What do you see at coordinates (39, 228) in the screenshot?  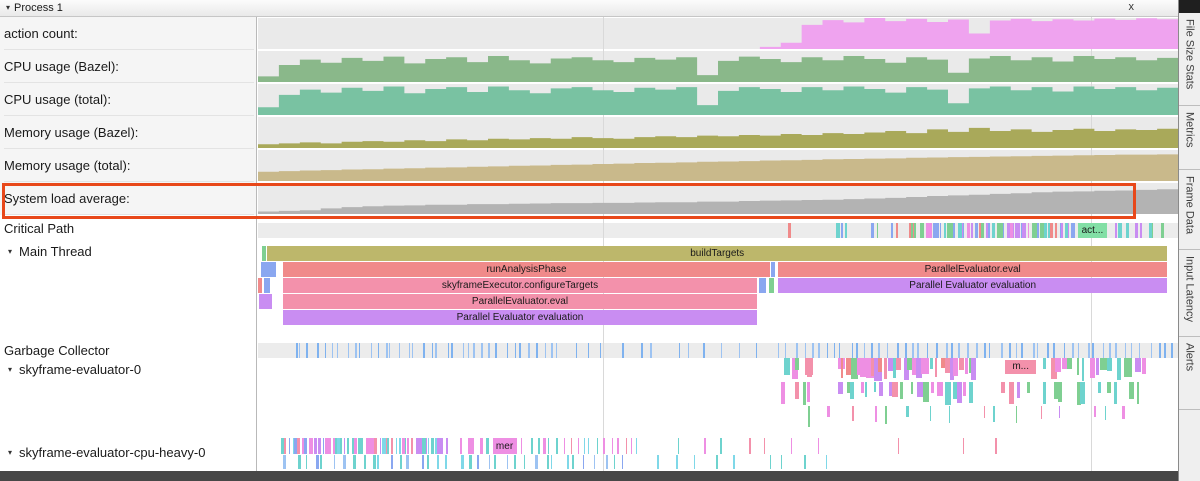 I see `critical-path-label: Critical Path` at bounding box center [39, 228].